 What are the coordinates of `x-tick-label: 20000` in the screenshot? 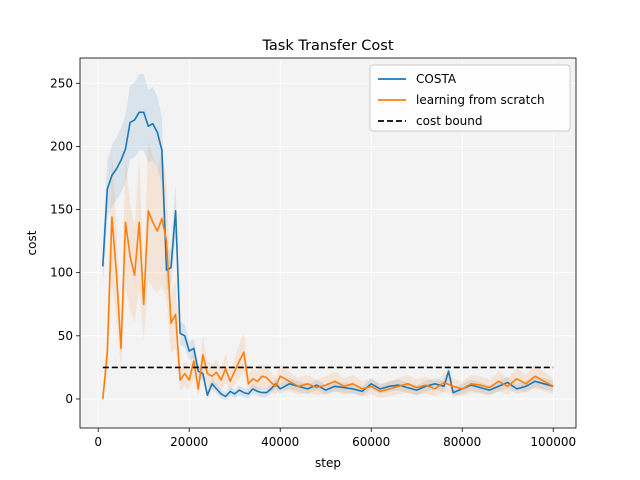 It's located at (189, 442).